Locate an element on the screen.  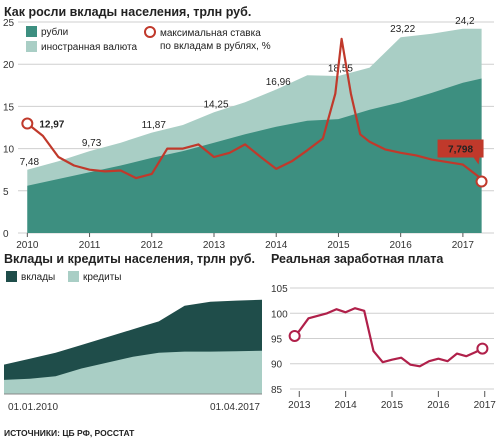
chart3-x-tick-label: 2017 is located at coordinates (485, 405).